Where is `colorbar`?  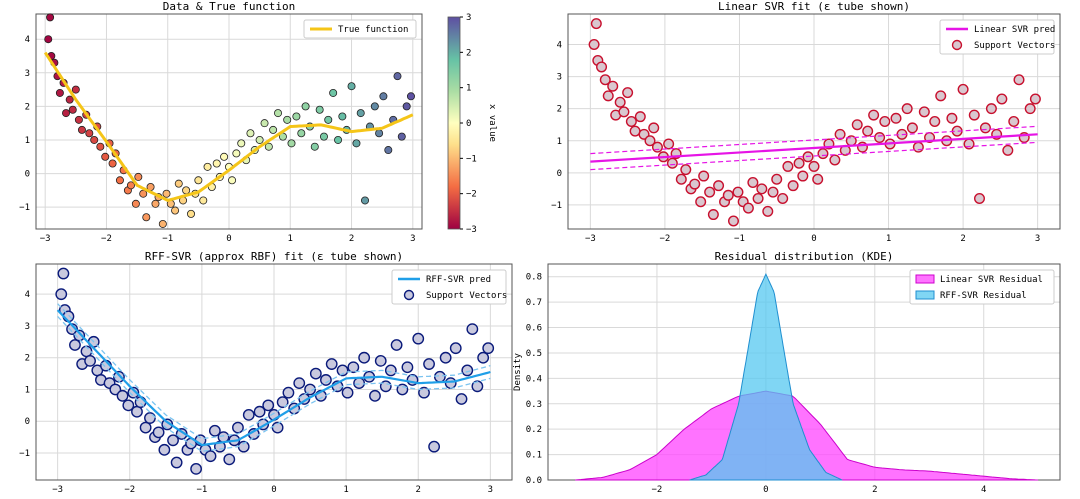 colorbar is located at coordinates (454, 123).